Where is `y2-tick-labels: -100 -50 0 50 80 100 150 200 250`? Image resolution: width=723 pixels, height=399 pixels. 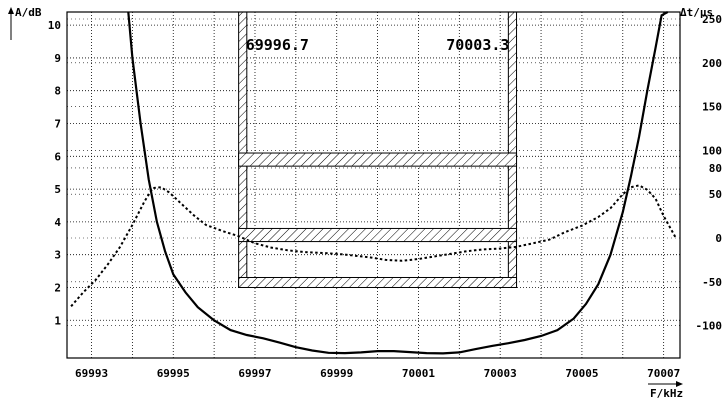 y2-tick-labels: -100 -50 0 50 80 100 150 200 250 is located at coordinates (709, 173).